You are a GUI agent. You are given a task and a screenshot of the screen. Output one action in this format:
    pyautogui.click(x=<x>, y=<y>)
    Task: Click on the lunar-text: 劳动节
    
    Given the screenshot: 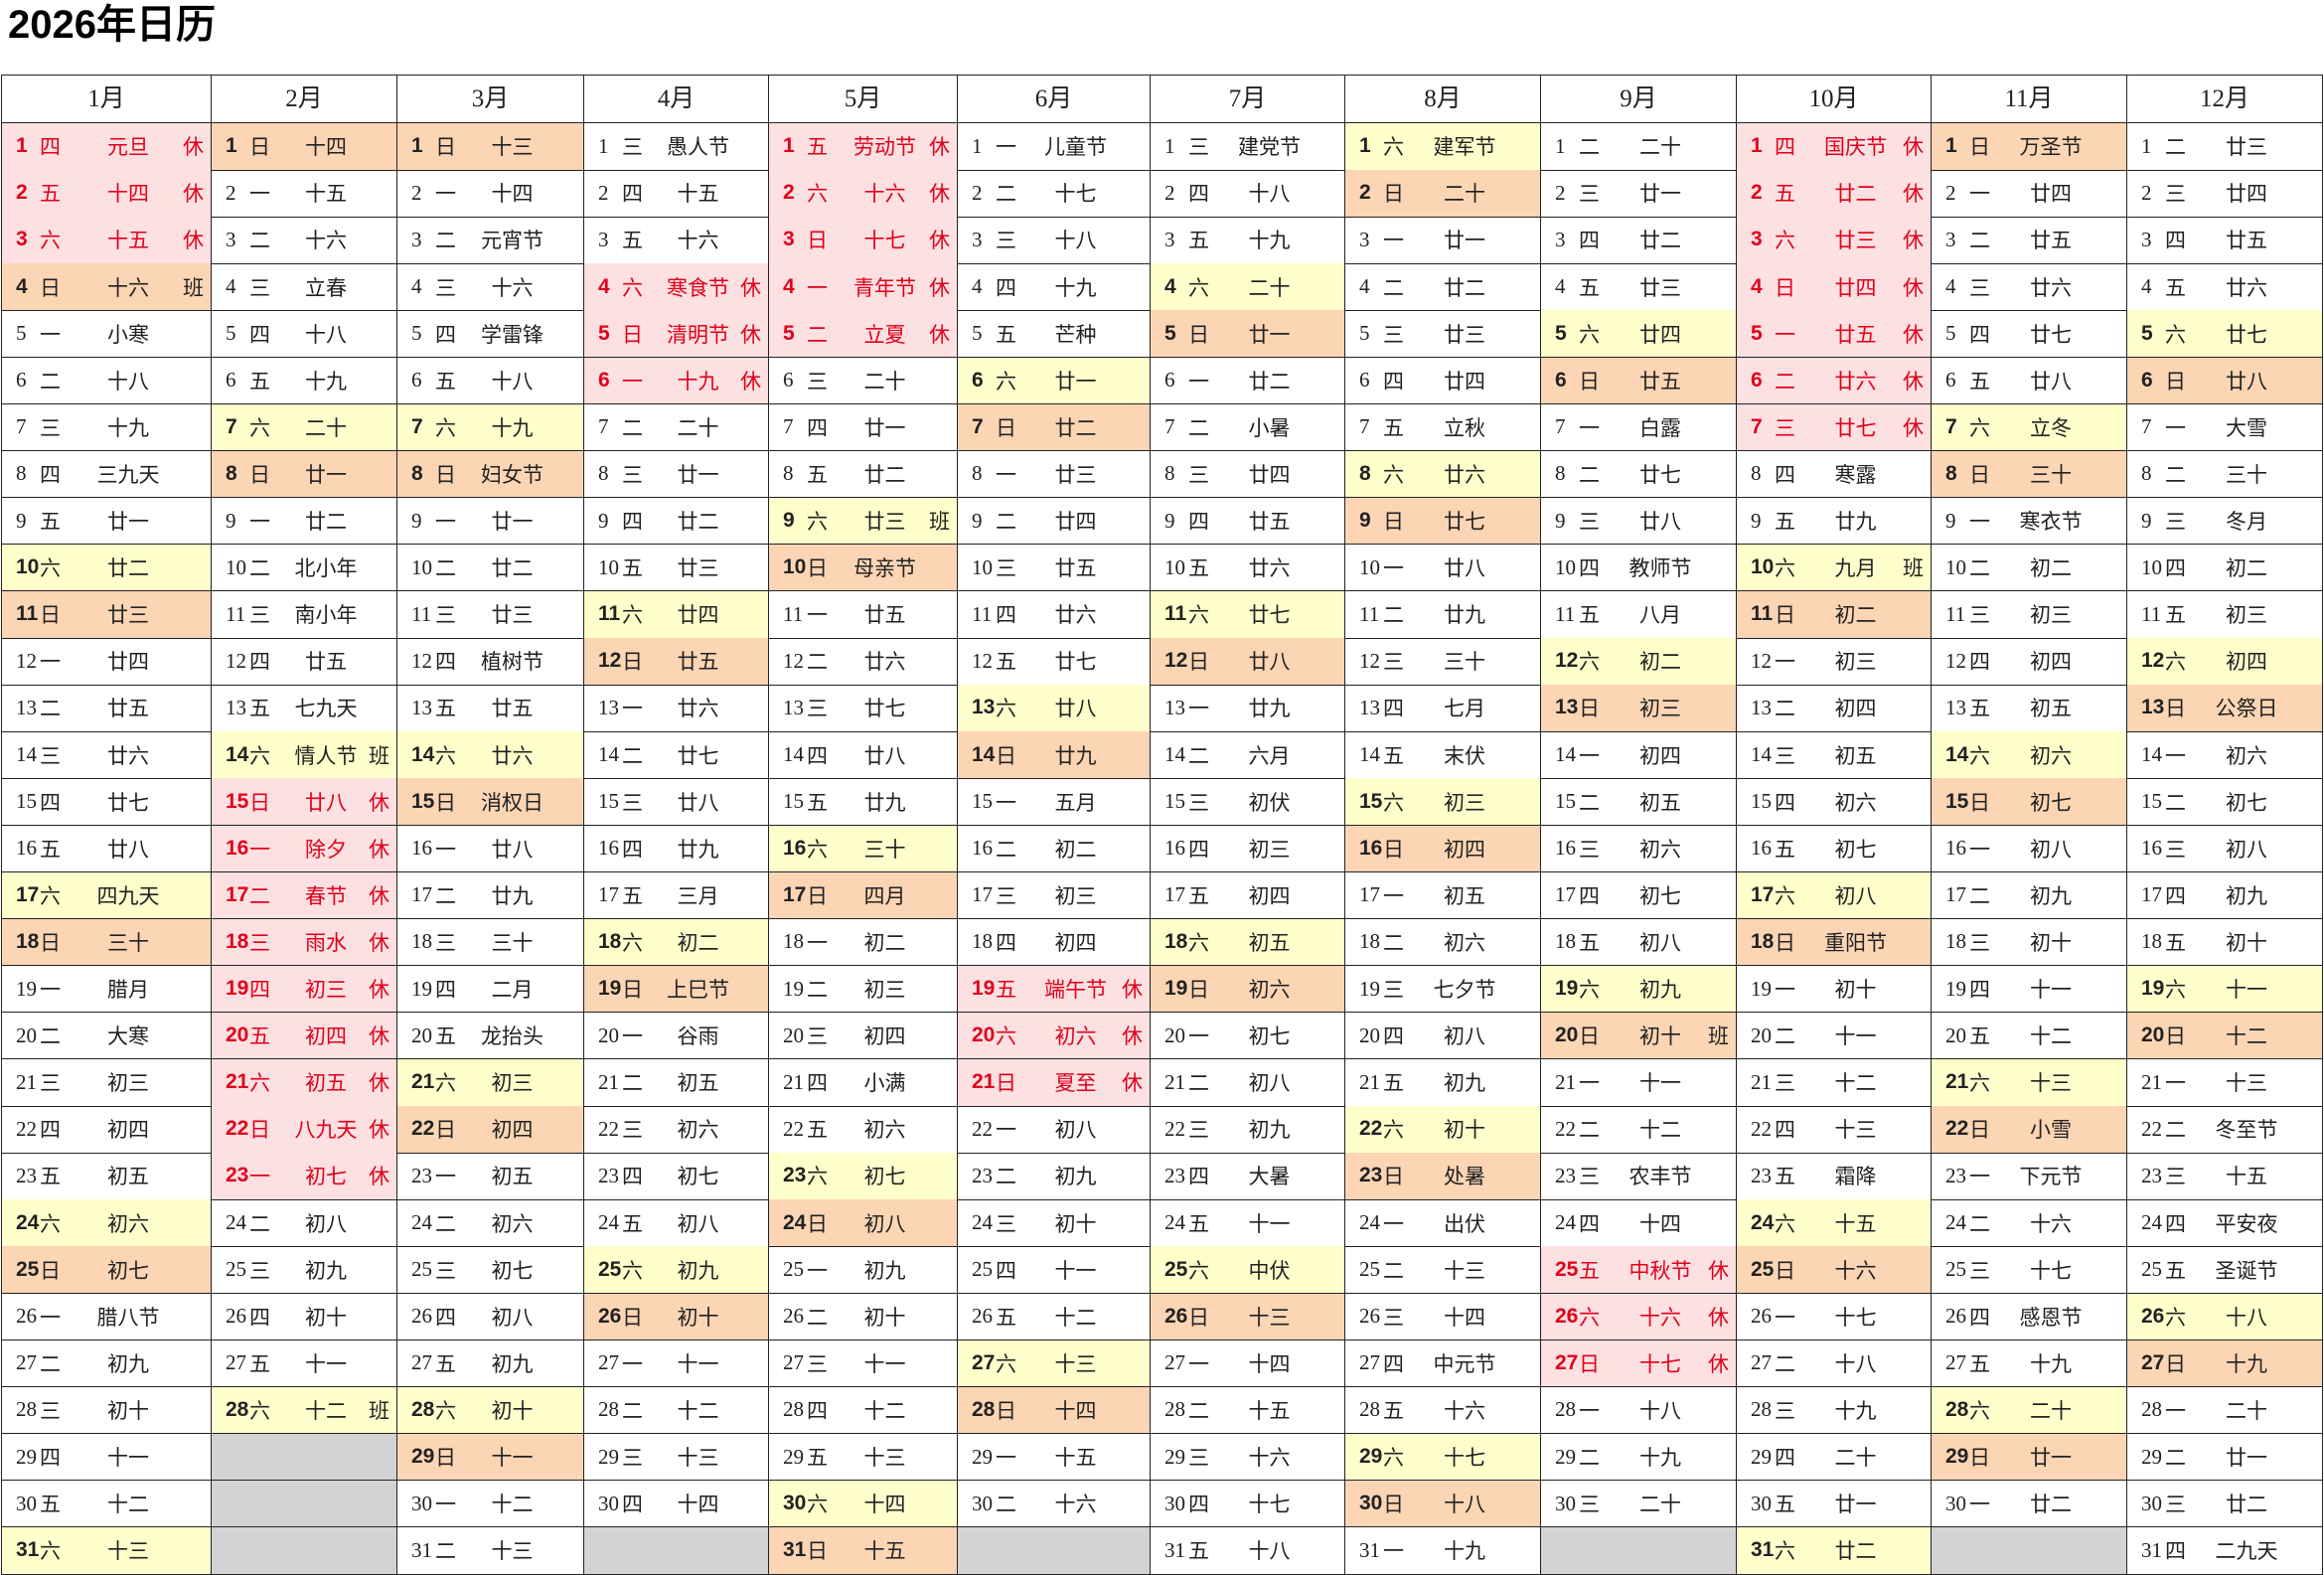 What is the action you would take?
    pyautogui.click(x=884, y=147)
    